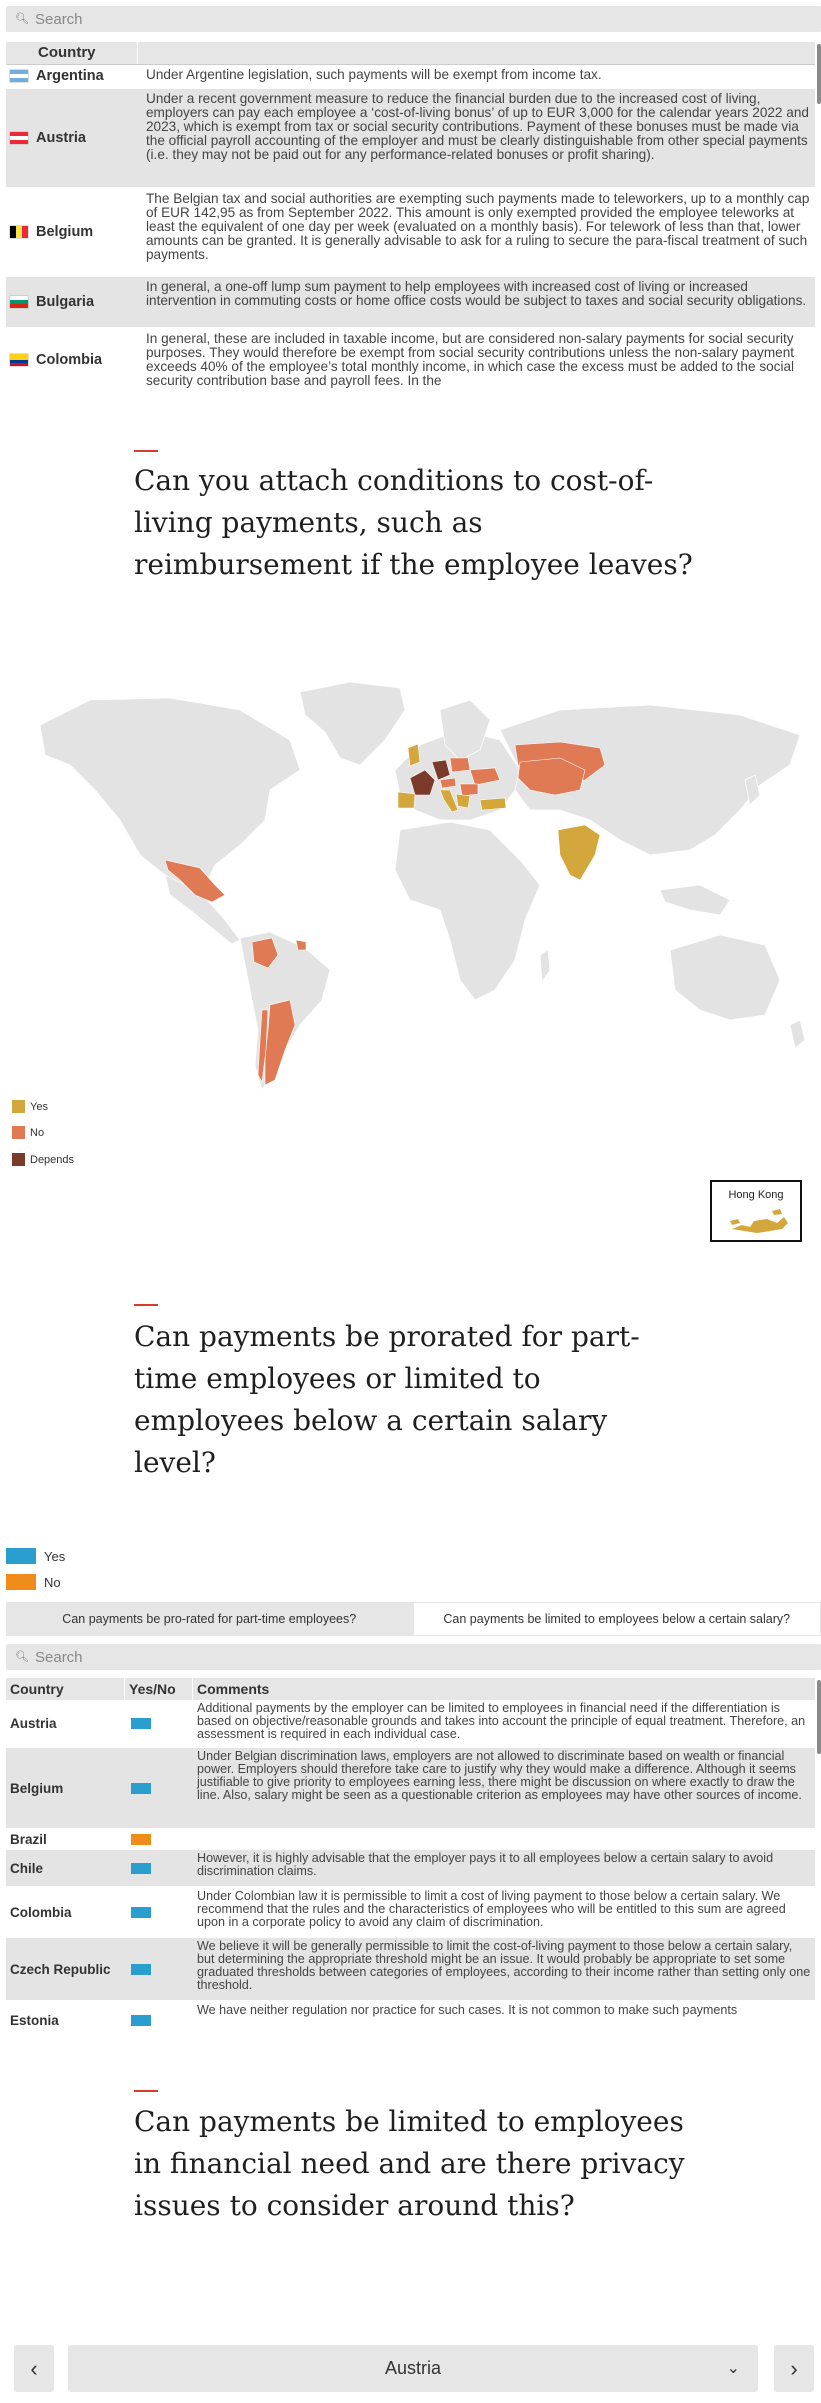 Image resolution: width=821 pixels, height=2403 pixels. I want to click on belgium-flag-icon, so click(19, 232).